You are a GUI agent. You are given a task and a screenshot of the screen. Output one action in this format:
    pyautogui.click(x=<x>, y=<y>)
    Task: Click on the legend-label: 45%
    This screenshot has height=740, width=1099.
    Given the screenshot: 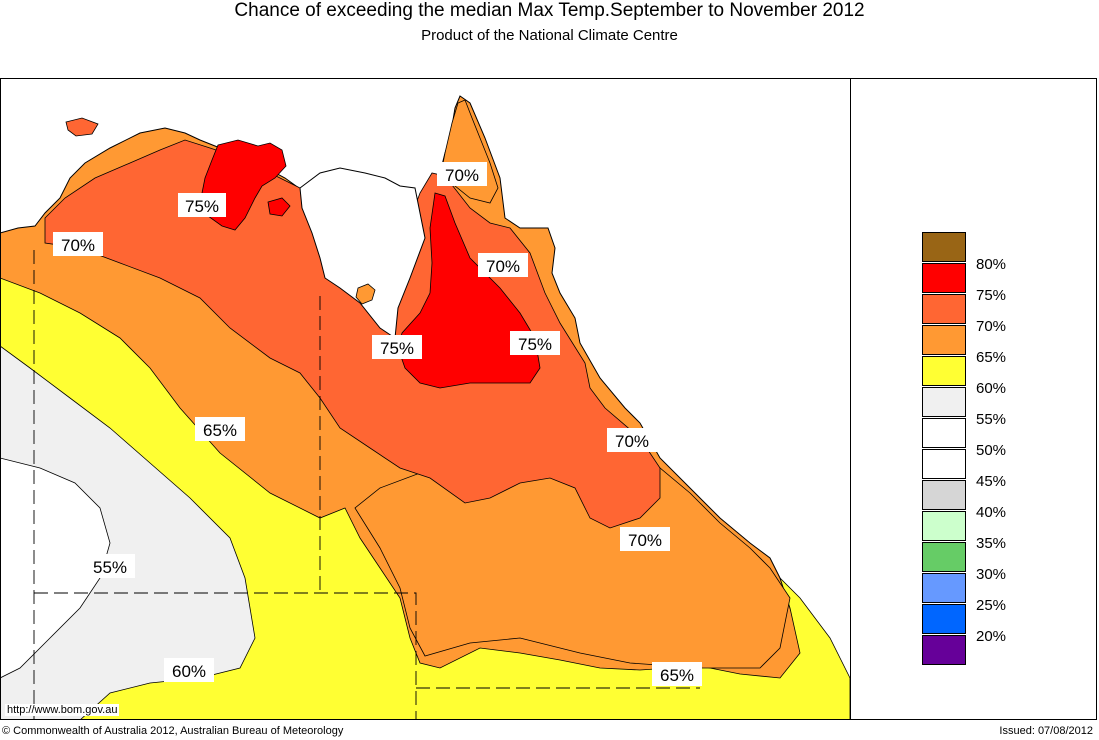 What is the action you would take?
    pyautogui.click(x=991, y=481)
    